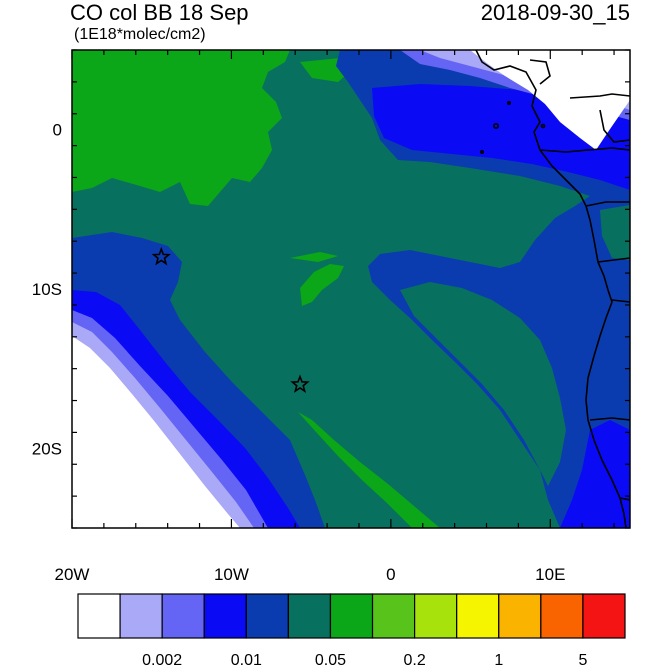 The width and height of the screenshot is (650, 667). I want to click on x-tick-label: 0, so click(390, 574).